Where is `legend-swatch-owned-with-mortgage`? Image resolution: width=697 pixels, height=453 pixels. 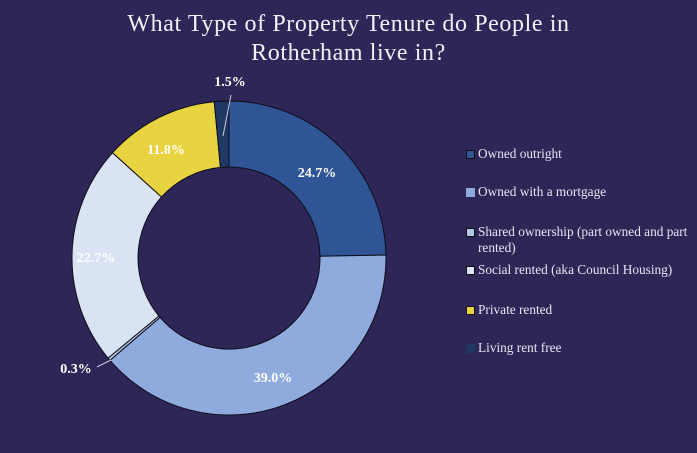 legend-swatch-owned-with-mortgage is located at coordinates (470, 192).